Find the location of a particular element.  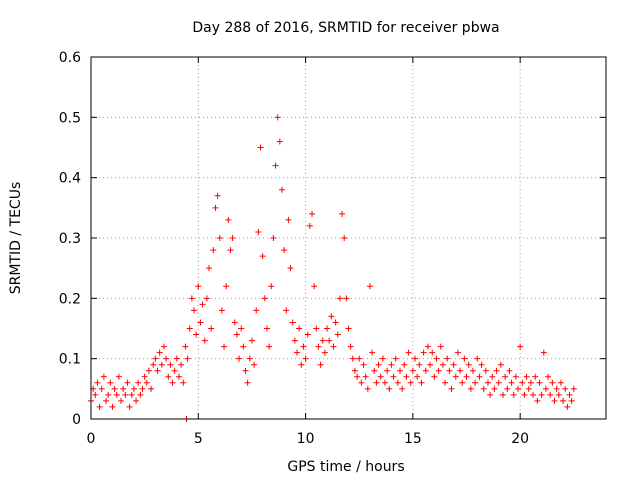

x-axis-label: GPS time / hours is located at coordinates (345, 467).